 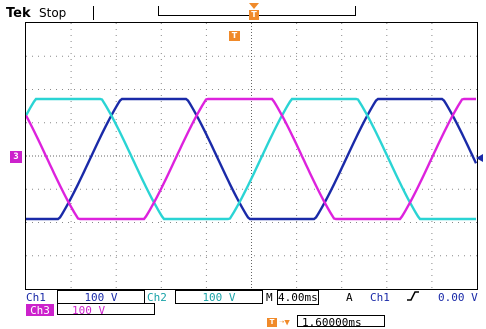 I want to click on brand-label: Tek, so click(x=18, y=13).